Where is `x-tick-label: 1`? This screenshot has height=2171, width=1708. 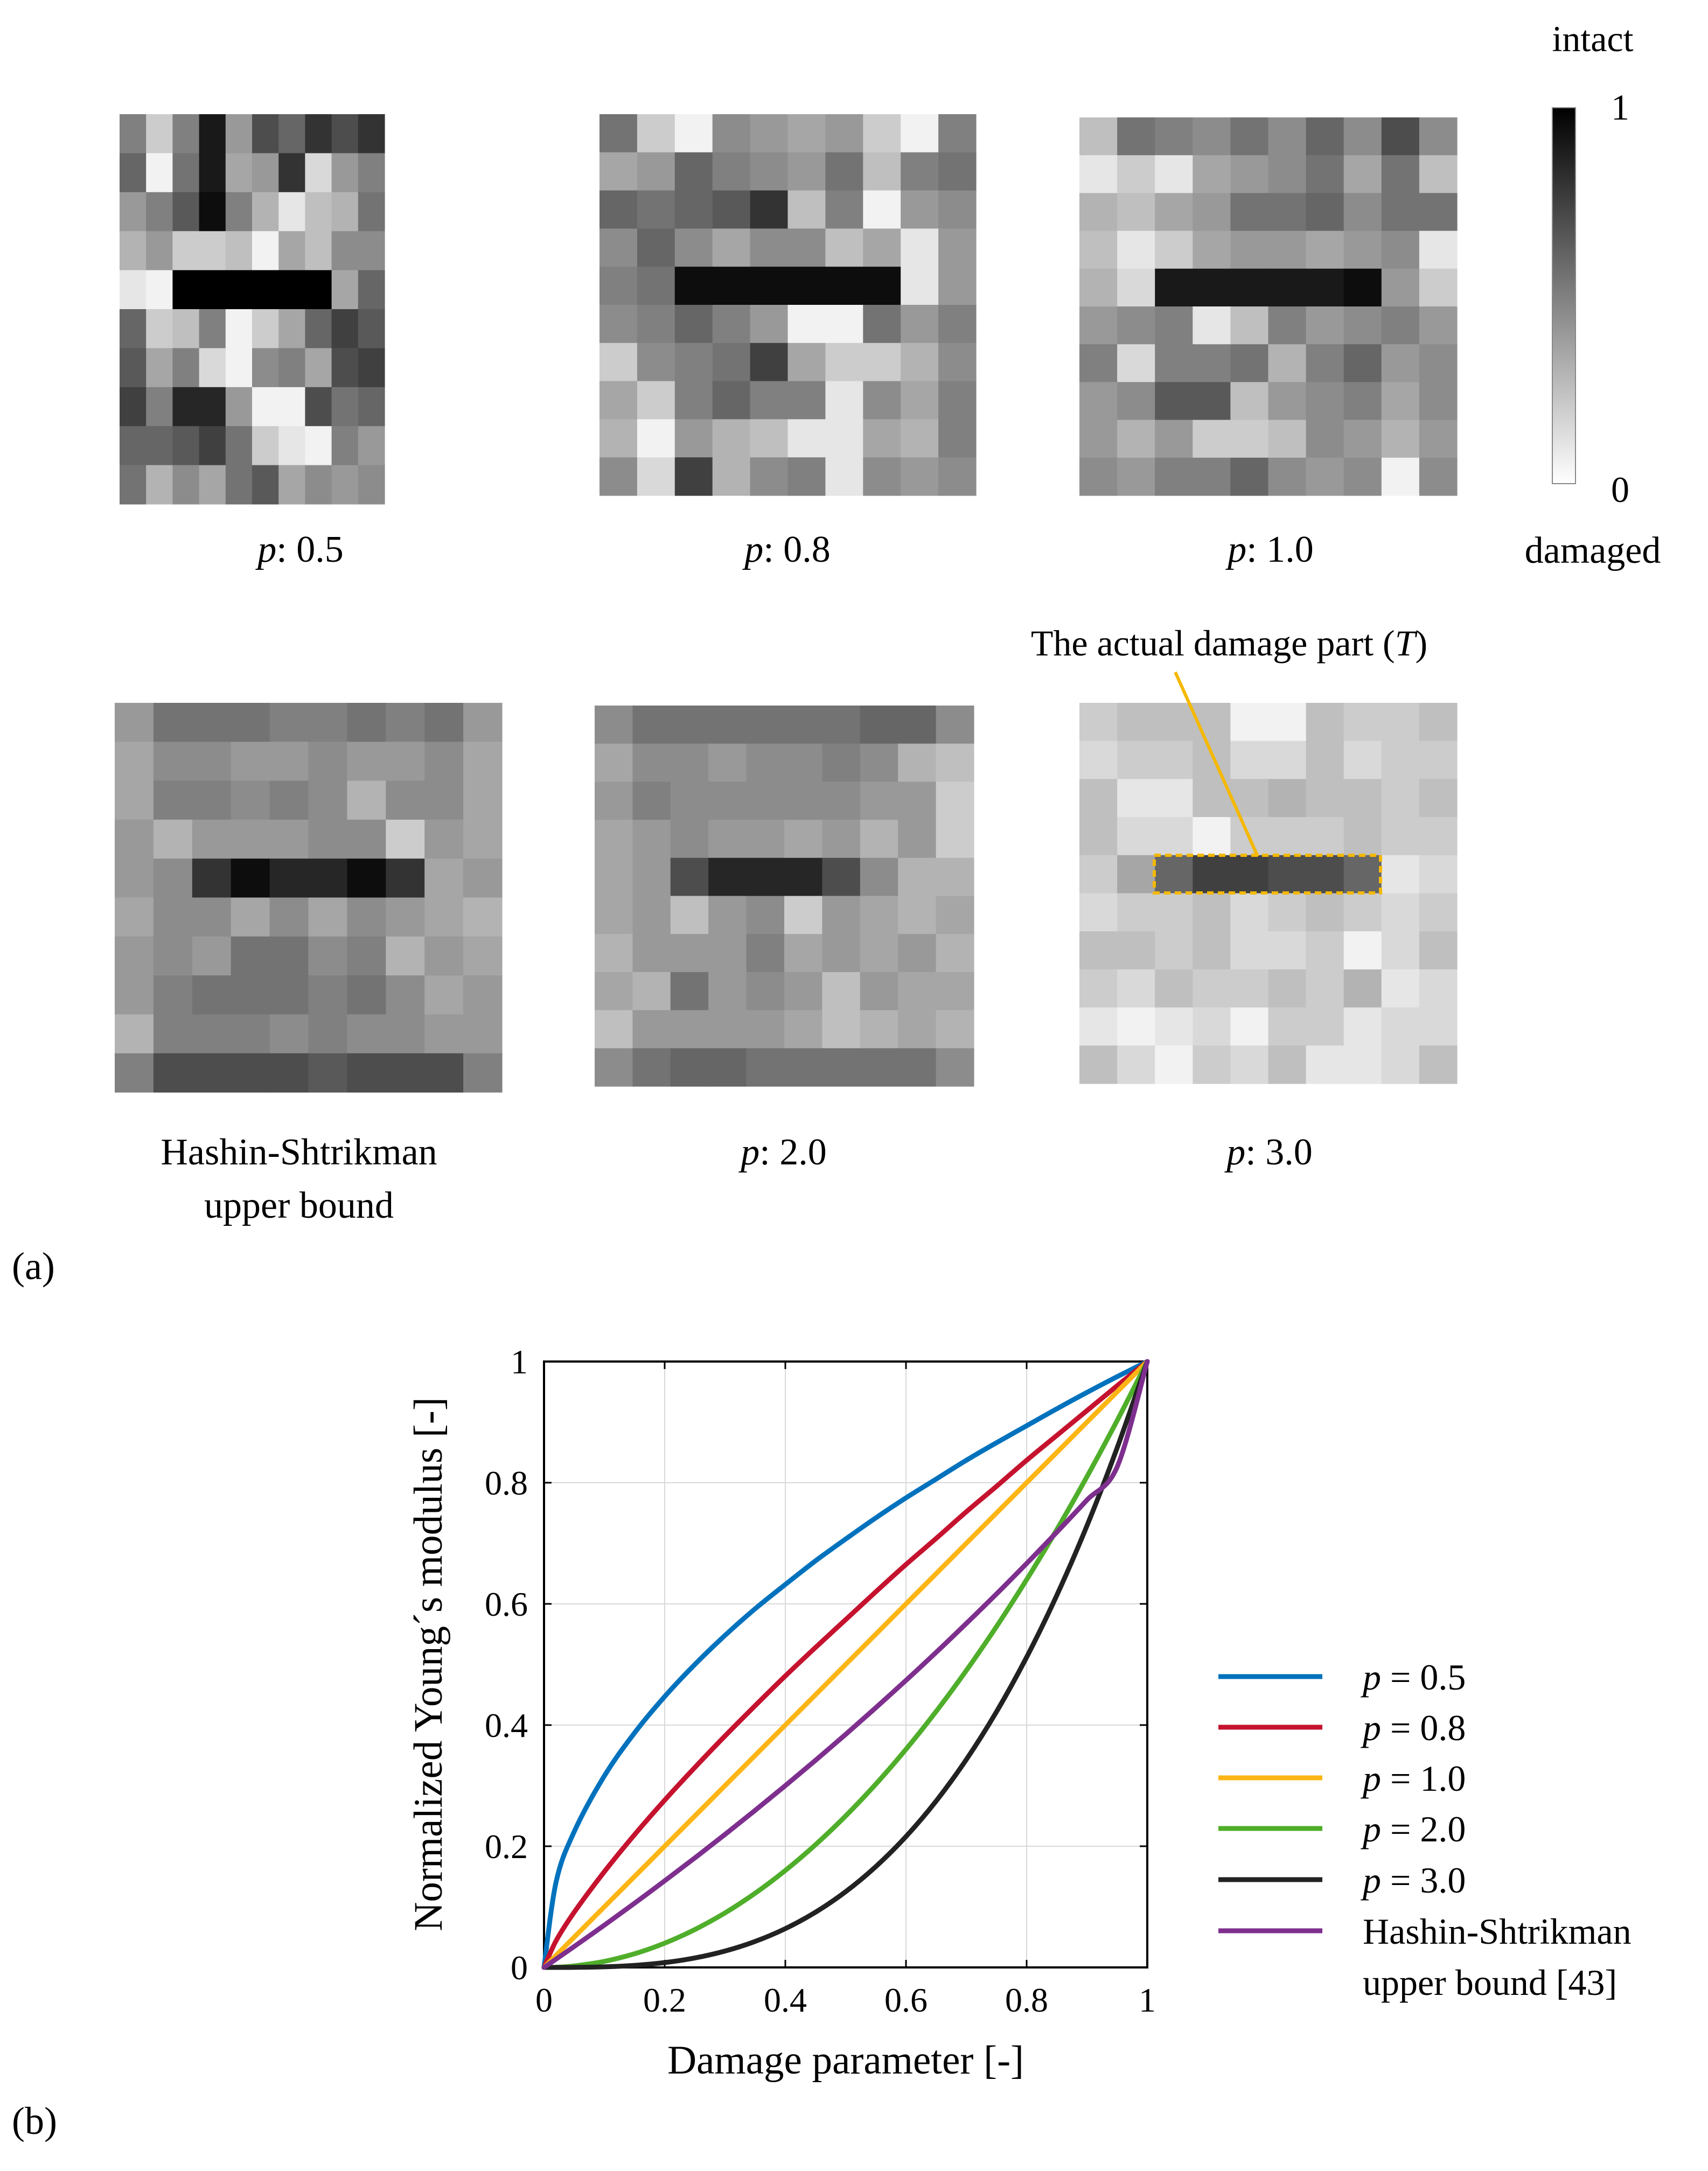 x-tick-label: 1 is located at coordinates (1147, 2000).